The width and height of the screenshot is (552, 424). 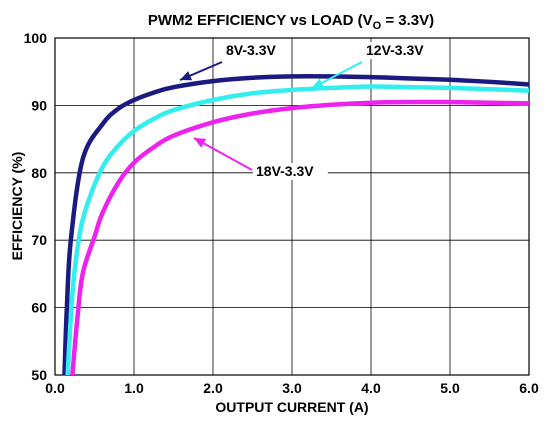 What do you see at coordinates (371, 388) in the screenshot?
I see `x-tick-label: 4.0` at bounding box center [371, 388].